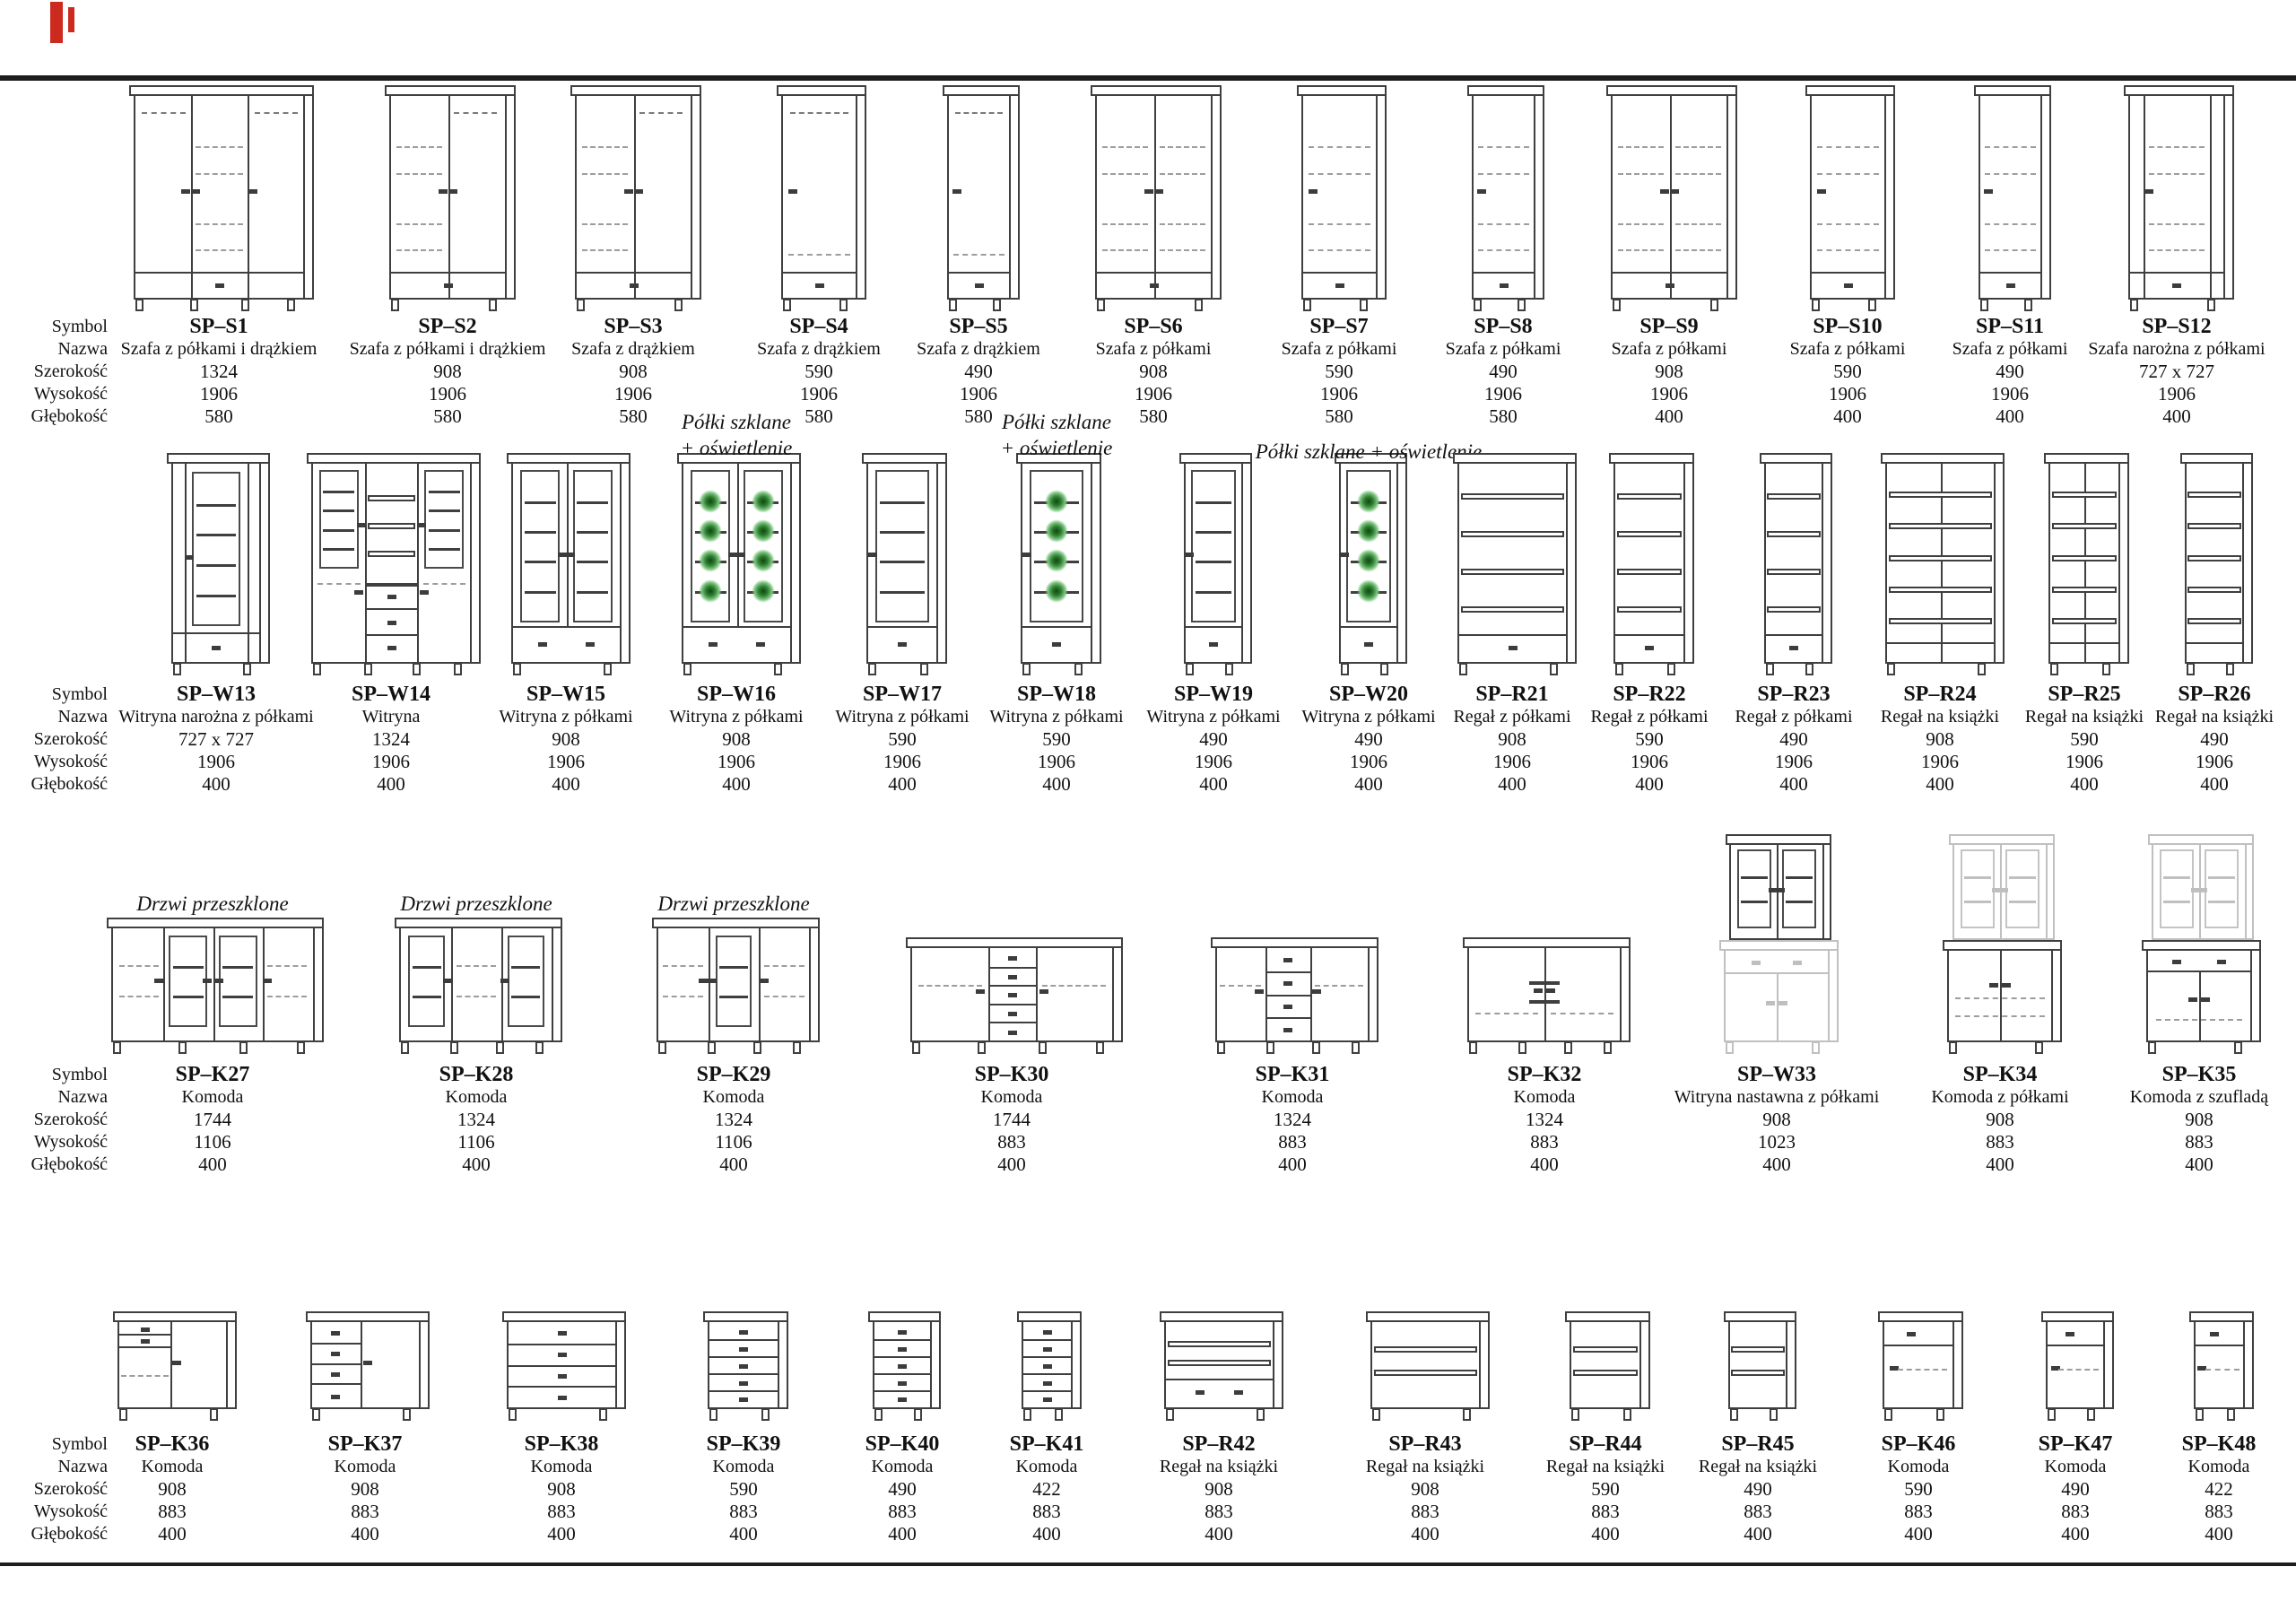 The height and width of the screenshot is (1619, 2296). What do you see at coordinates (212, 903) in the screenshot?
I see `annotation-line: Drzwi przeszklone` at bounding box center [212, 903].